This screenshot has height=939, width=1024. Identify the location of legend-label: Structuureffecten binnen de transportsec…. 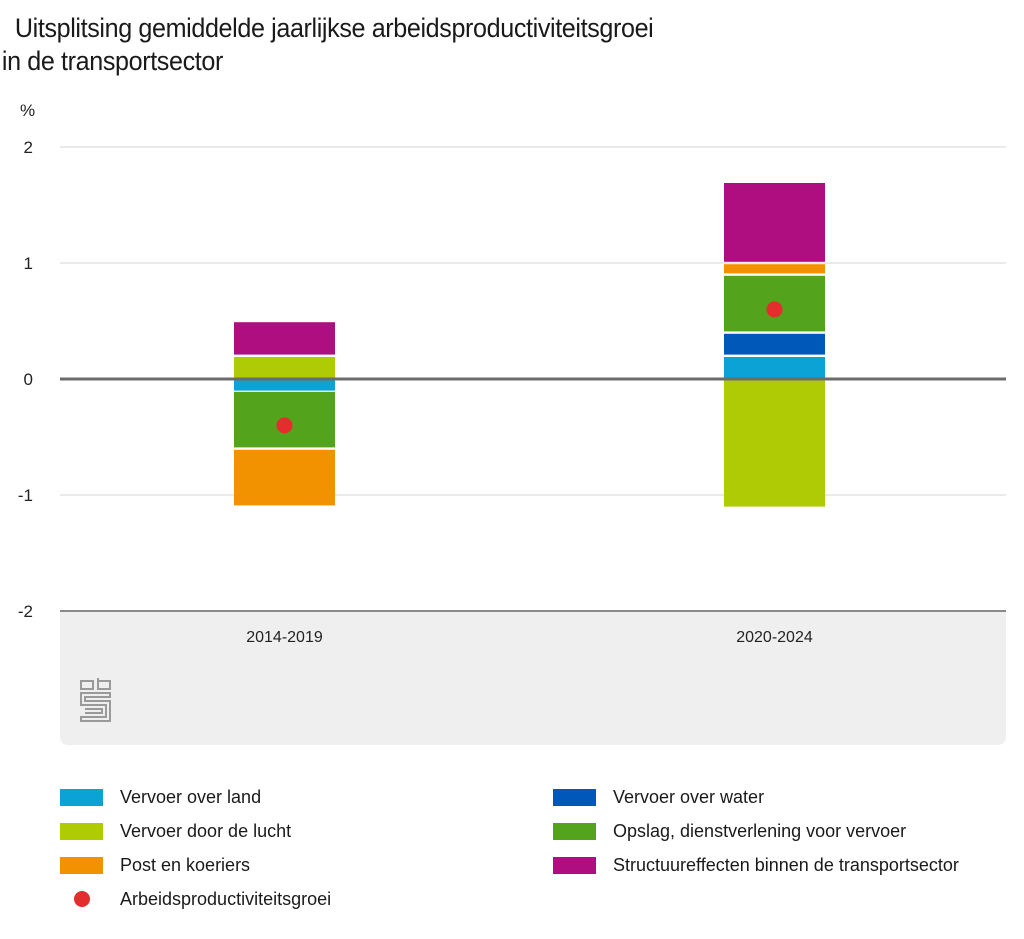
(786, 864).